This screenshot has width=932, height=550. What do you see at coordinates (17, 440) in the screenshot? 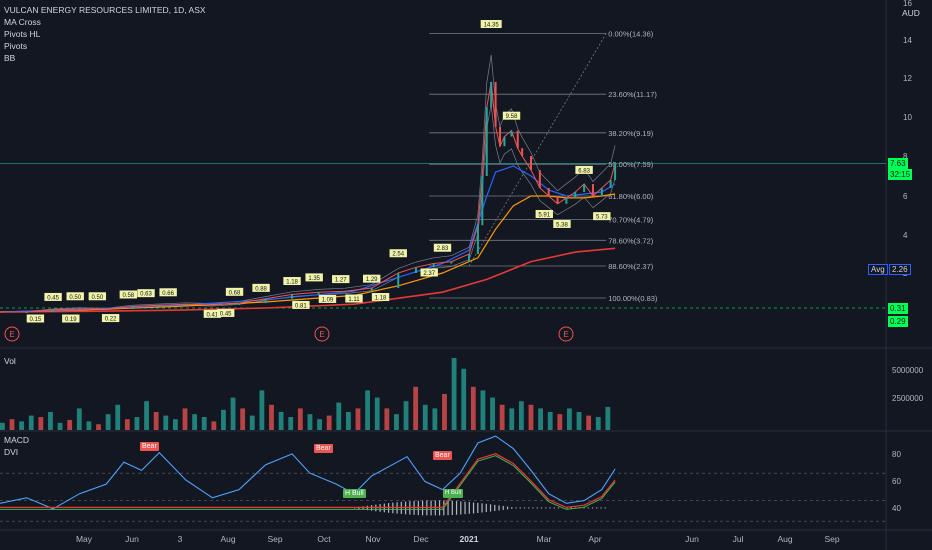
I see `macd-pane-title: MACD` at bounding box center [17, 440].